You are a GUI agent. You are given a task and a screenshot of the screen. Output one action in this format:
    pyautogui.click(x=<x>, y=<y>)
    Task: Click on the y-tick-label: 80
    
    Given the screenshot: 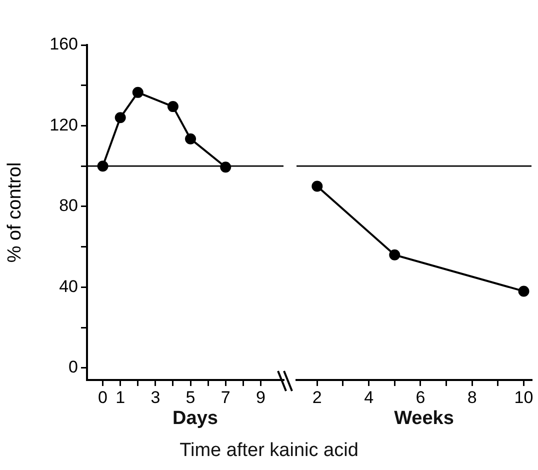 What is the action you would take?
    pyautogui.click(x=68, y=206)
    